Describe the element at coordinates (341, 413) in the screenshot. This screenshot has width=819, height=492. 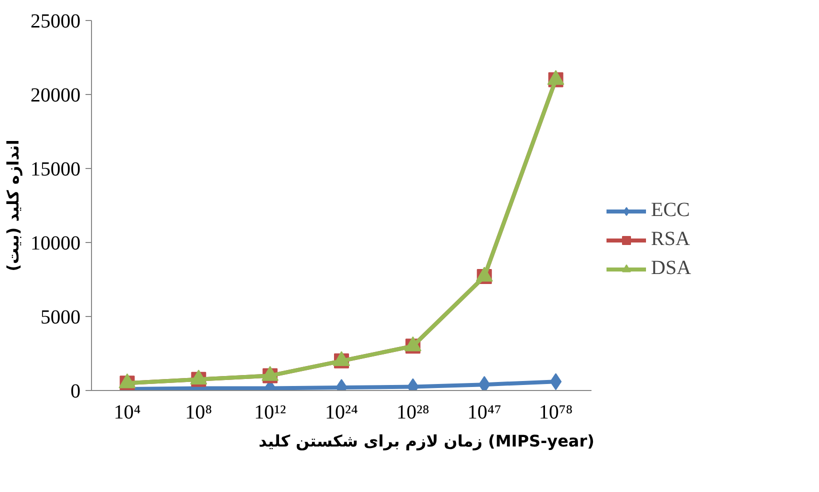
I see `x-tick-label: 10²⁴` at that location.